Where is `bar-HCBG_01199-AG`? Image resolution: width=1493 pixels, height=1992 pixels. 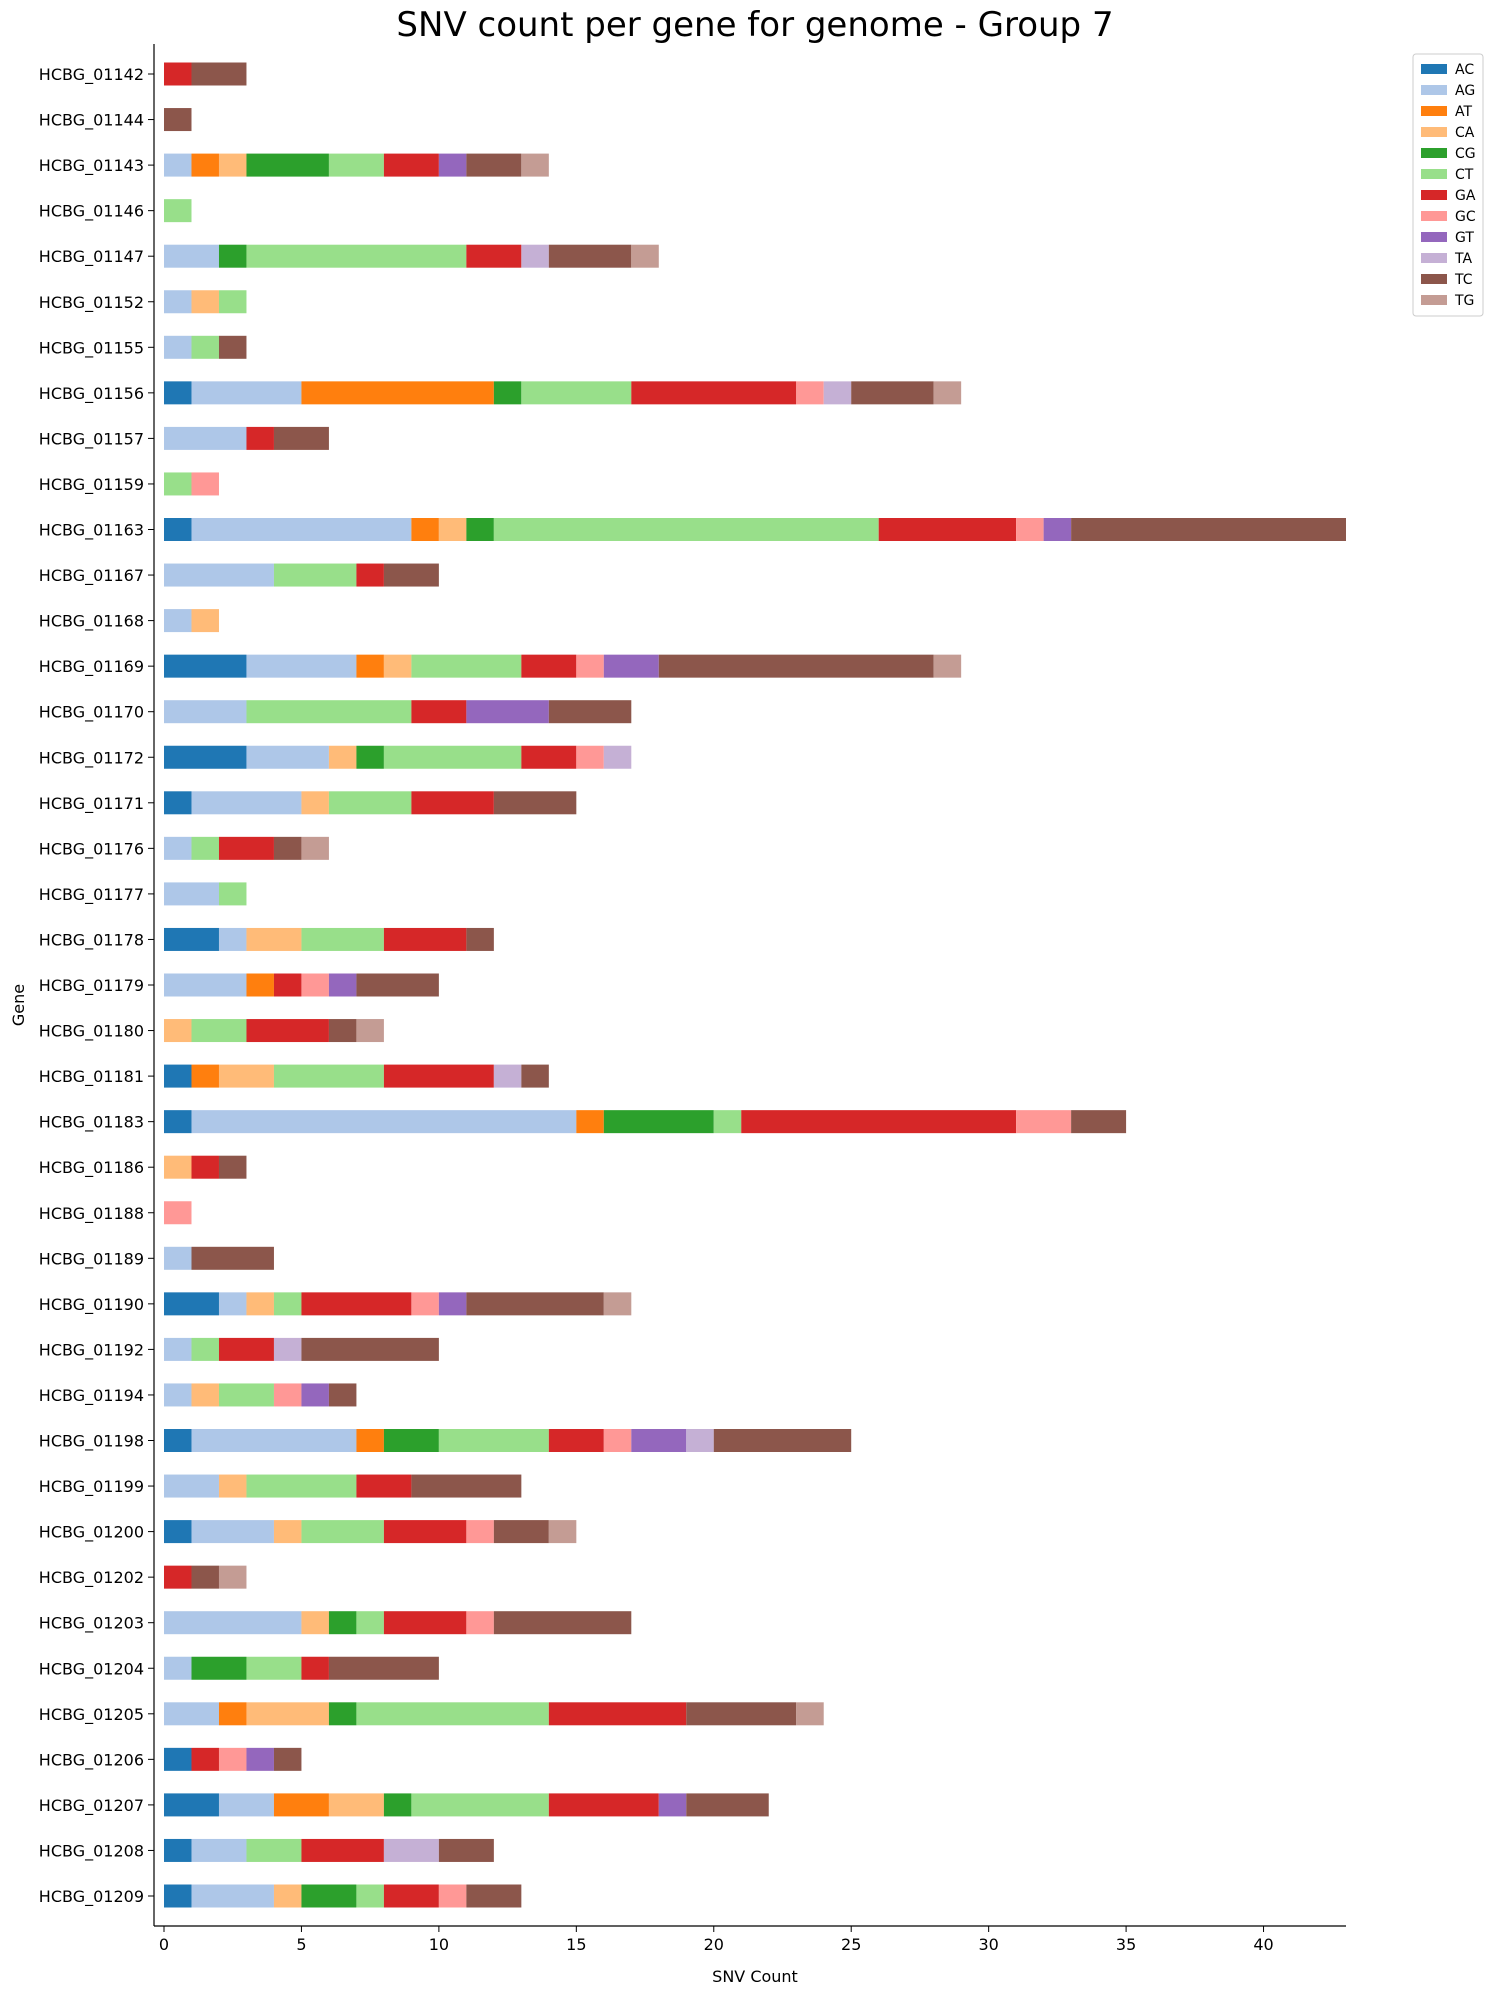
bar-HCBG_01199-AG is located at coordinates (191, 1486).